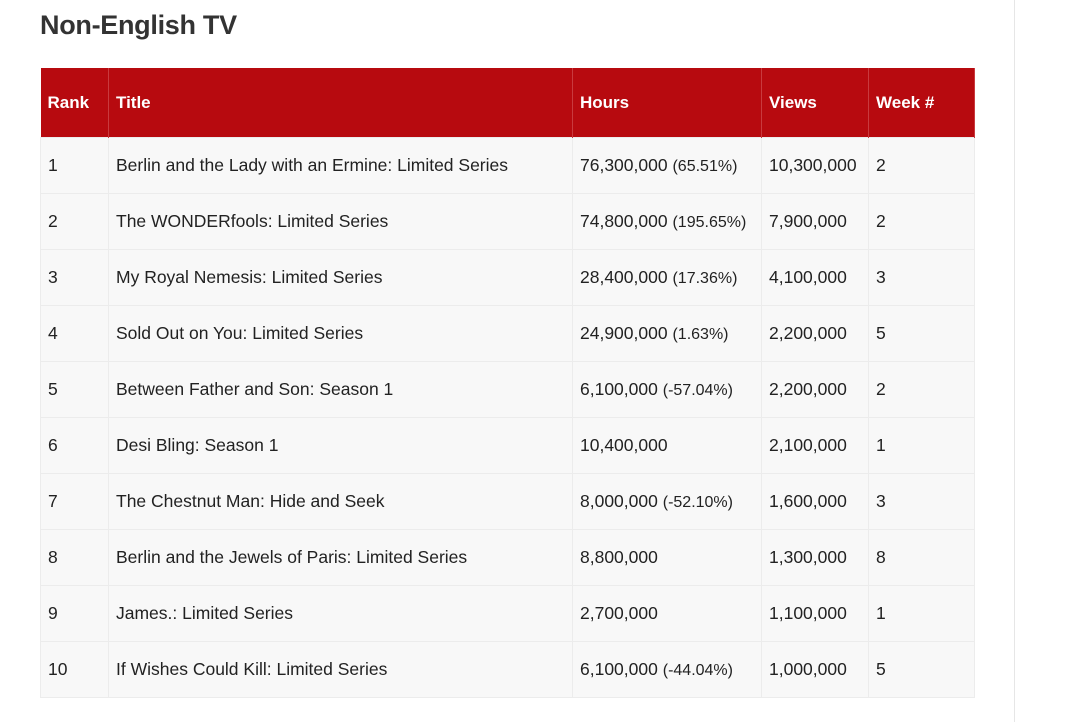 The height and width of the screenshot is (722, 1080). I want to click on column-header: Week #, so click(921, 103).